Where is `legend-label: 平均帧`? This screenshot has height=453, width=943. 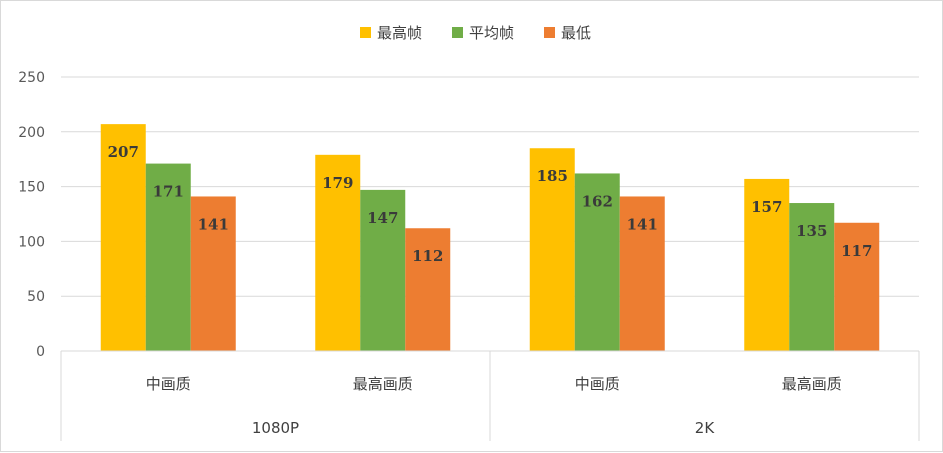
legend-label: 平均帧 is located at coordinates (491, 33).